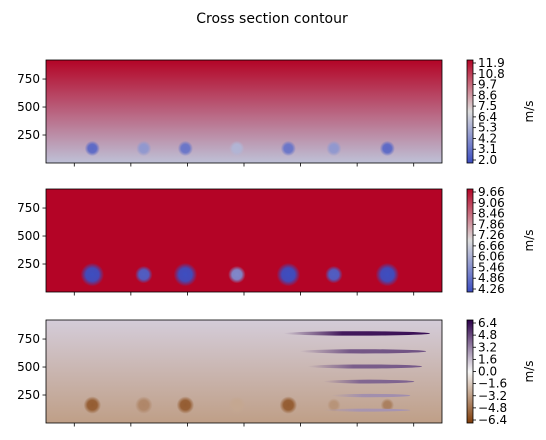  Describe the element at coordinates (272, 19) in the screenshot. I see `figure-title: Cross section contour` at that location.